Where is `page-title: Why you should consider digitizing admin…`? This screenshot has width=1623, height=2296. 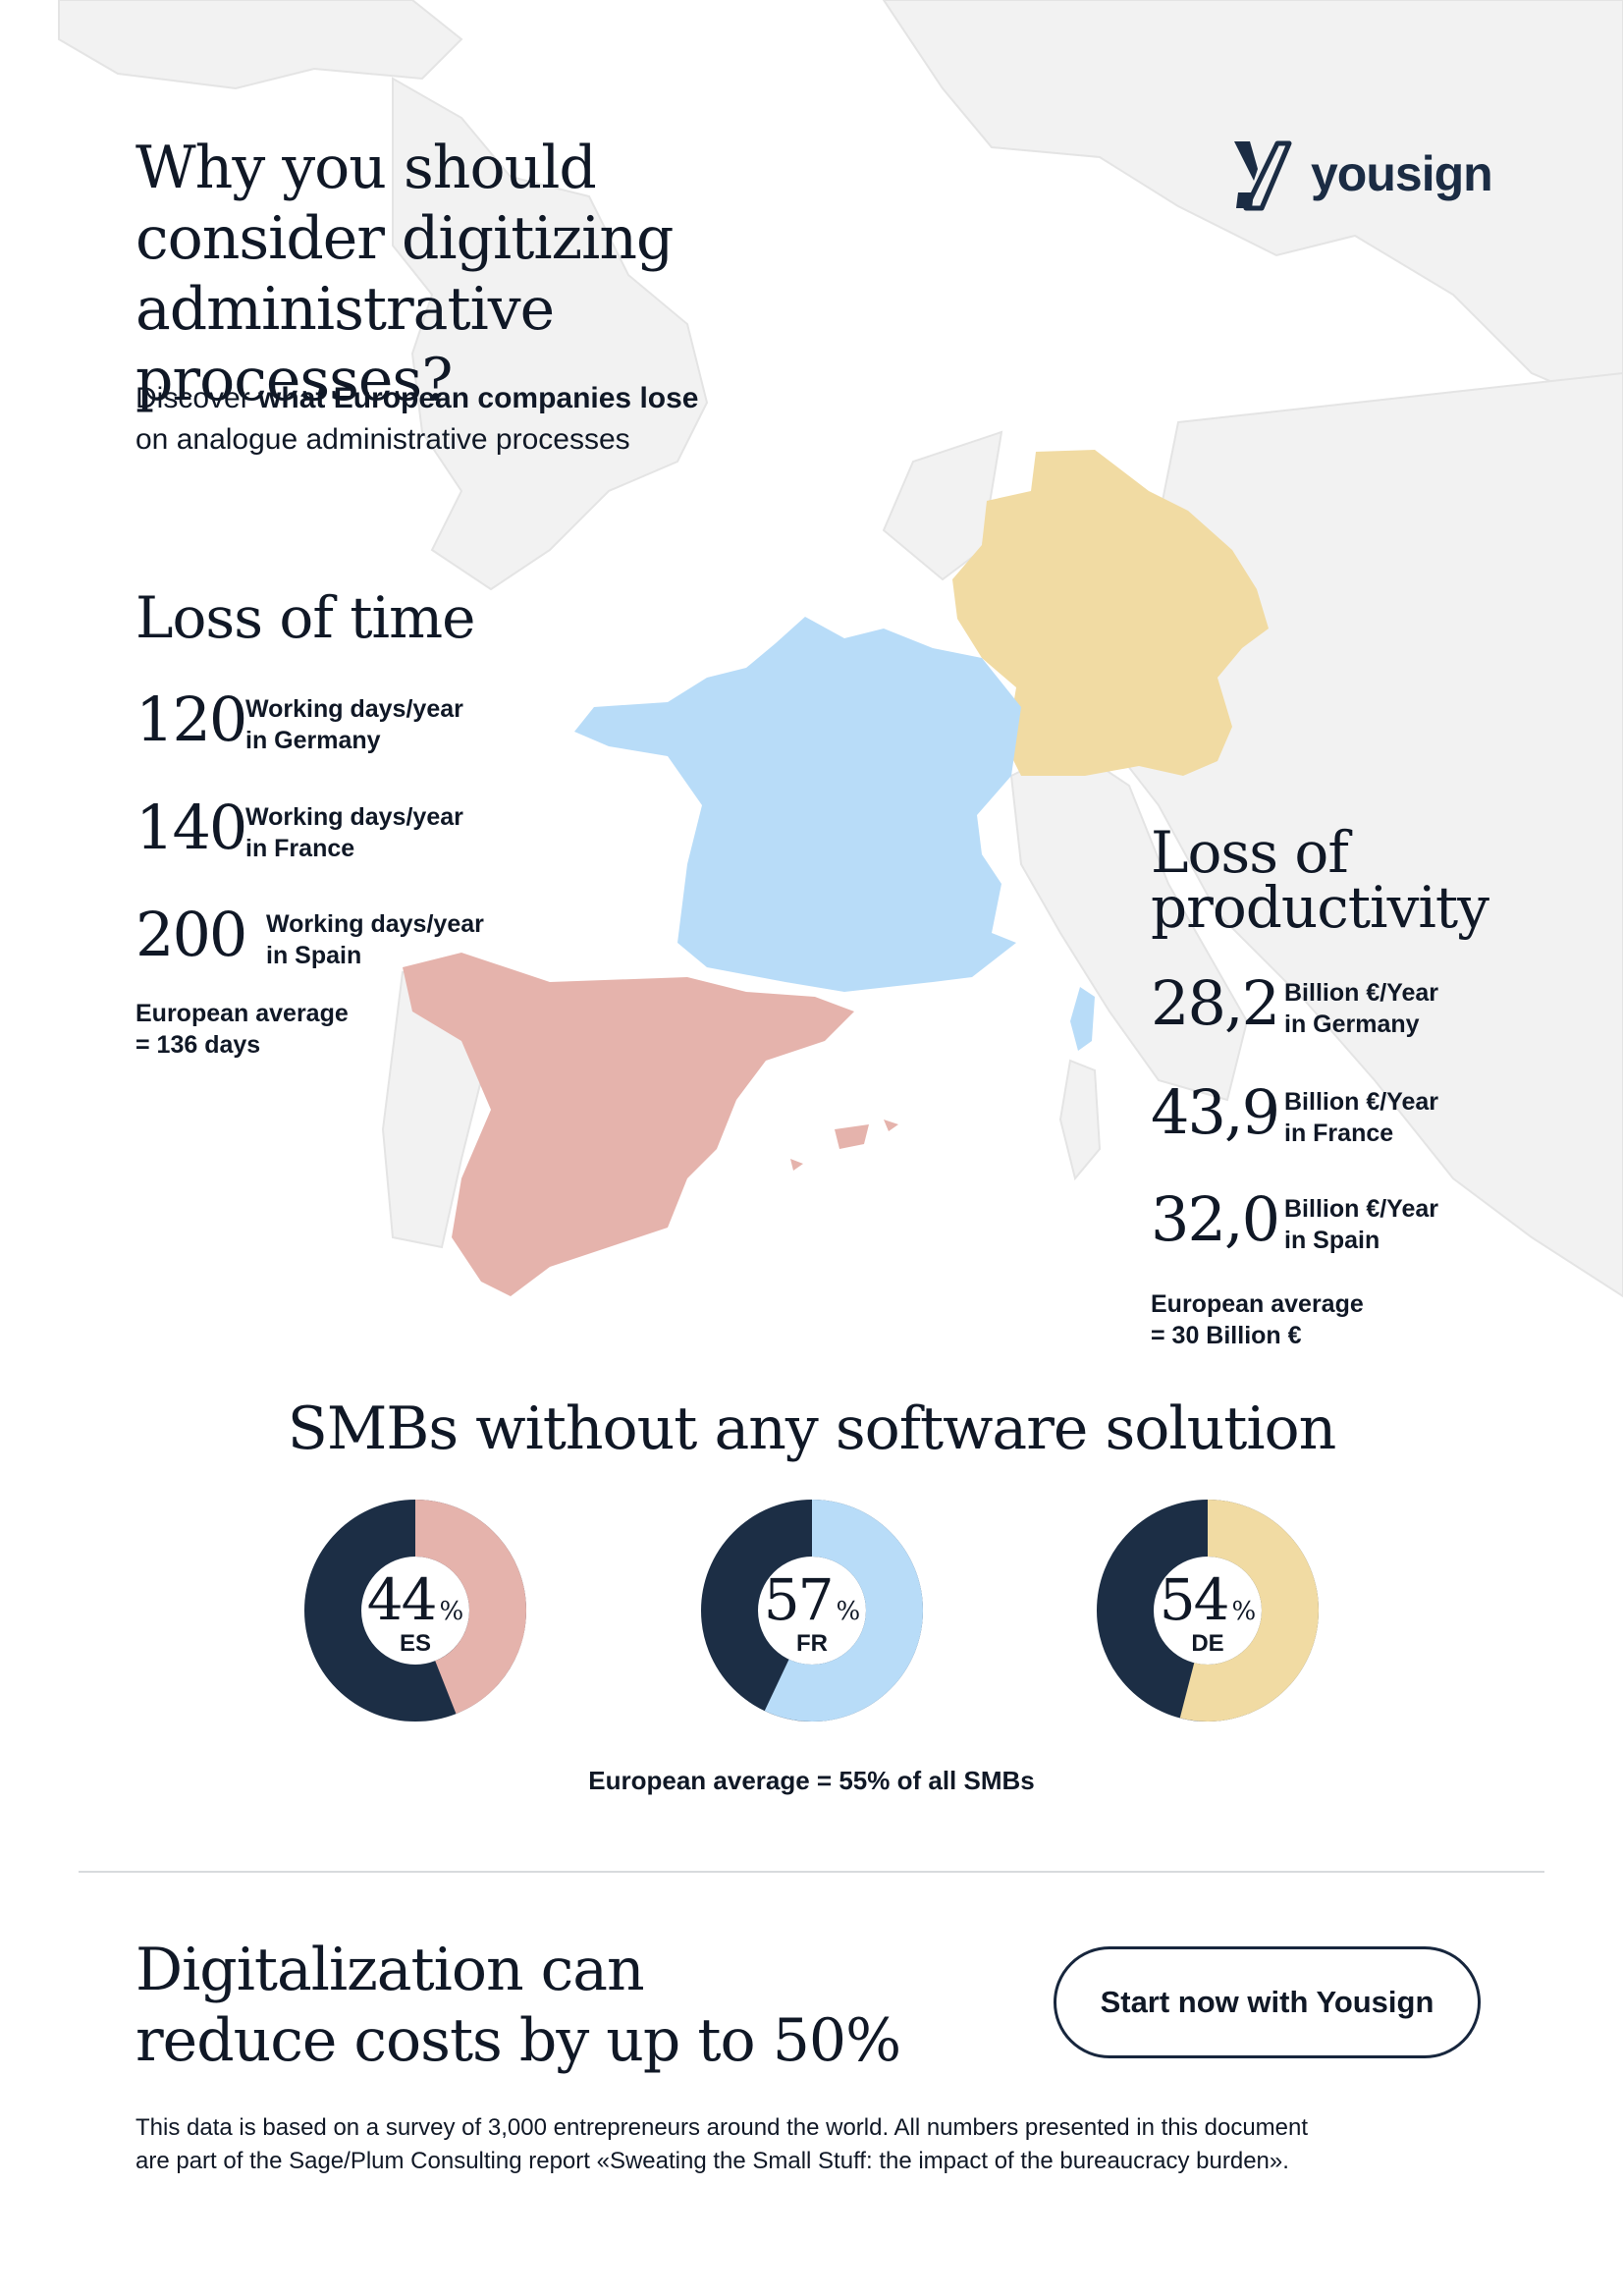
page-title: Why you should consider digitizing admin… is located at coordinates (508, 274).